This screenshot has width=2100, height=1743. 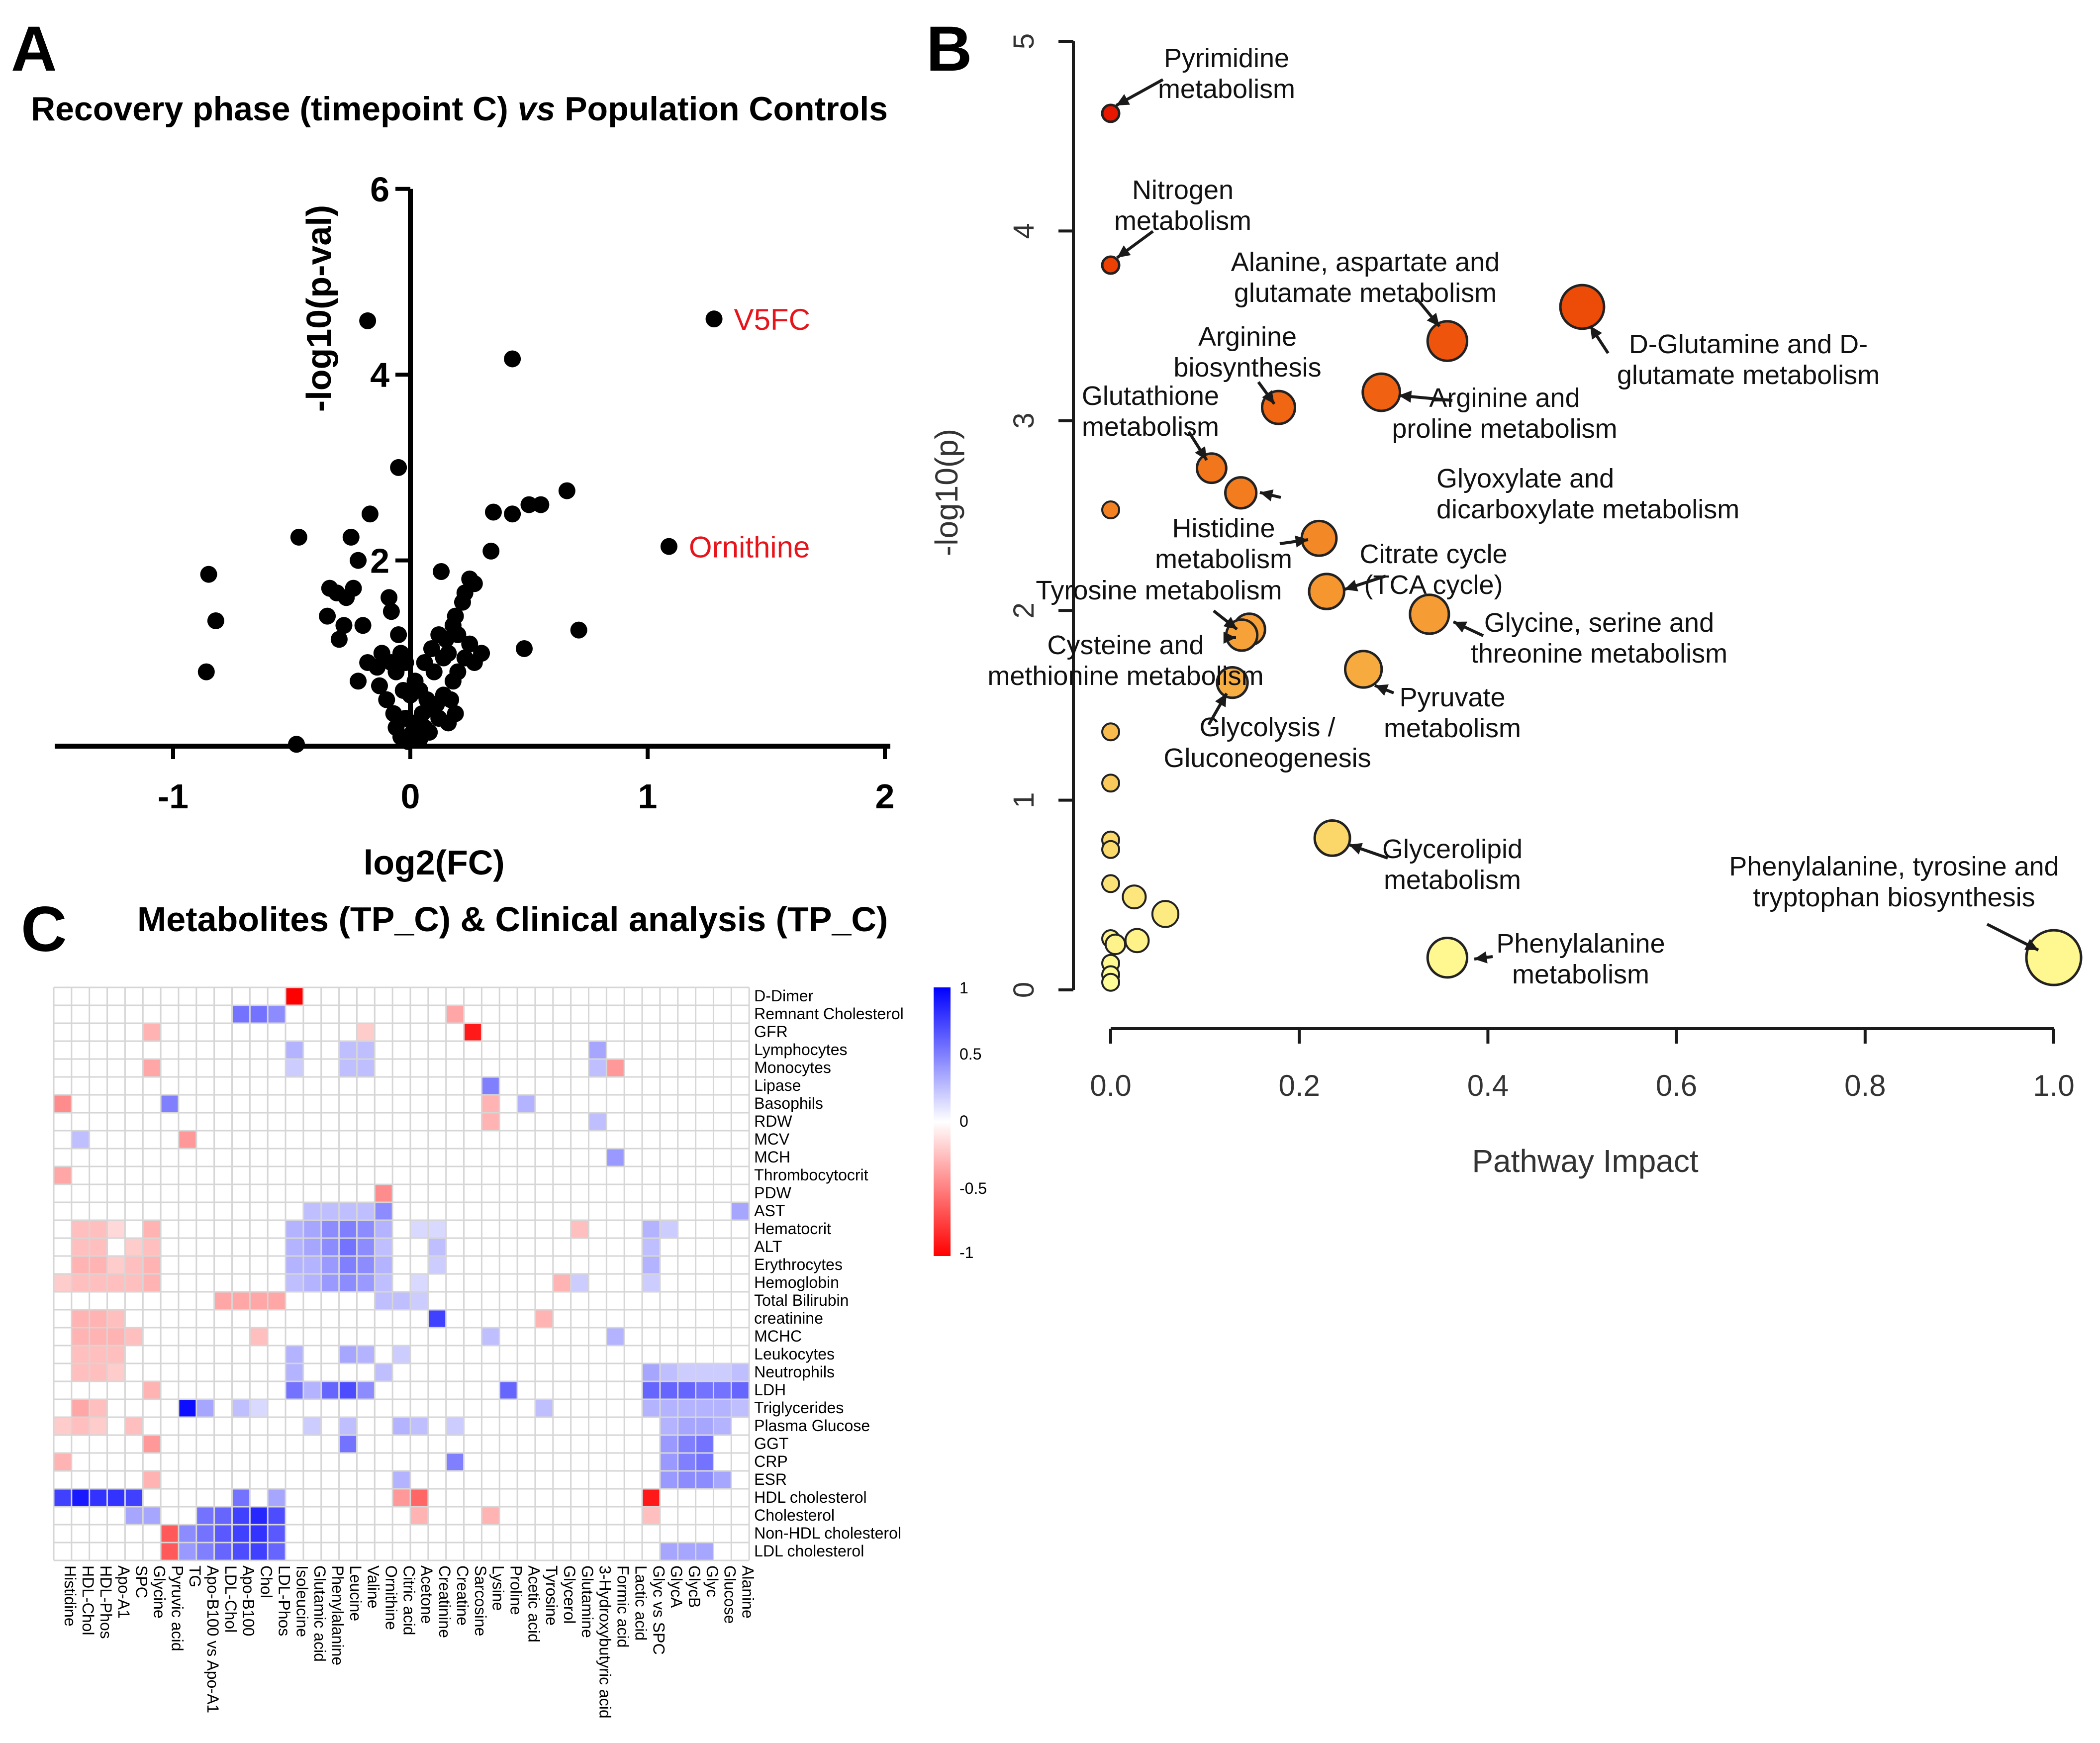 What do you see at coordinates (714, 319) in the screenshot?
I see `volcano-highlight-point` at bounding box center [714, 319].